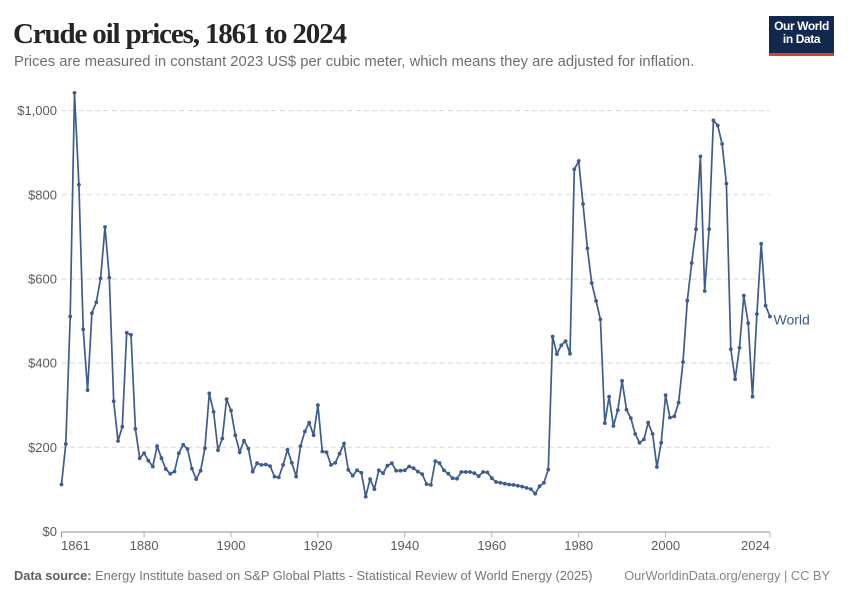 This screenshot has width=850, height=600. I want to click on svg-text: $0, so click(50, 531).